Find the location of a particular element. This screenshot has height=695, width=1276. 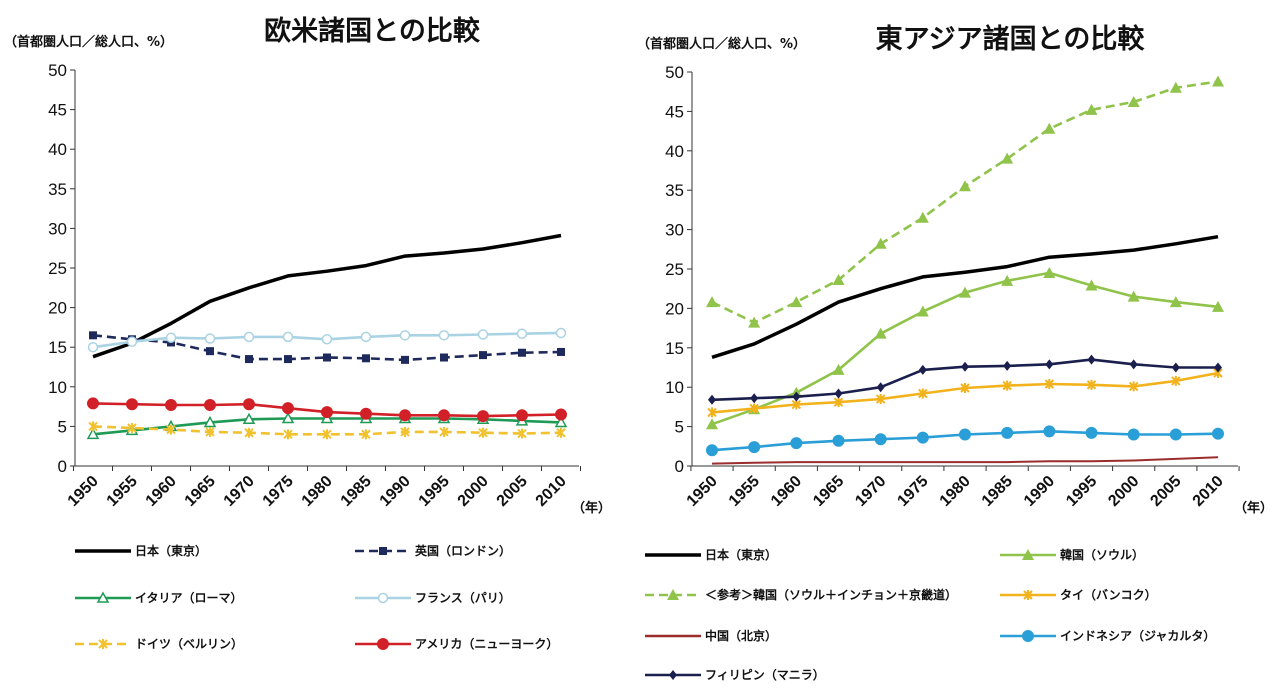

left-chart-legend-item: ドイツ（ベルリン） is located at coordinates (159, 643).